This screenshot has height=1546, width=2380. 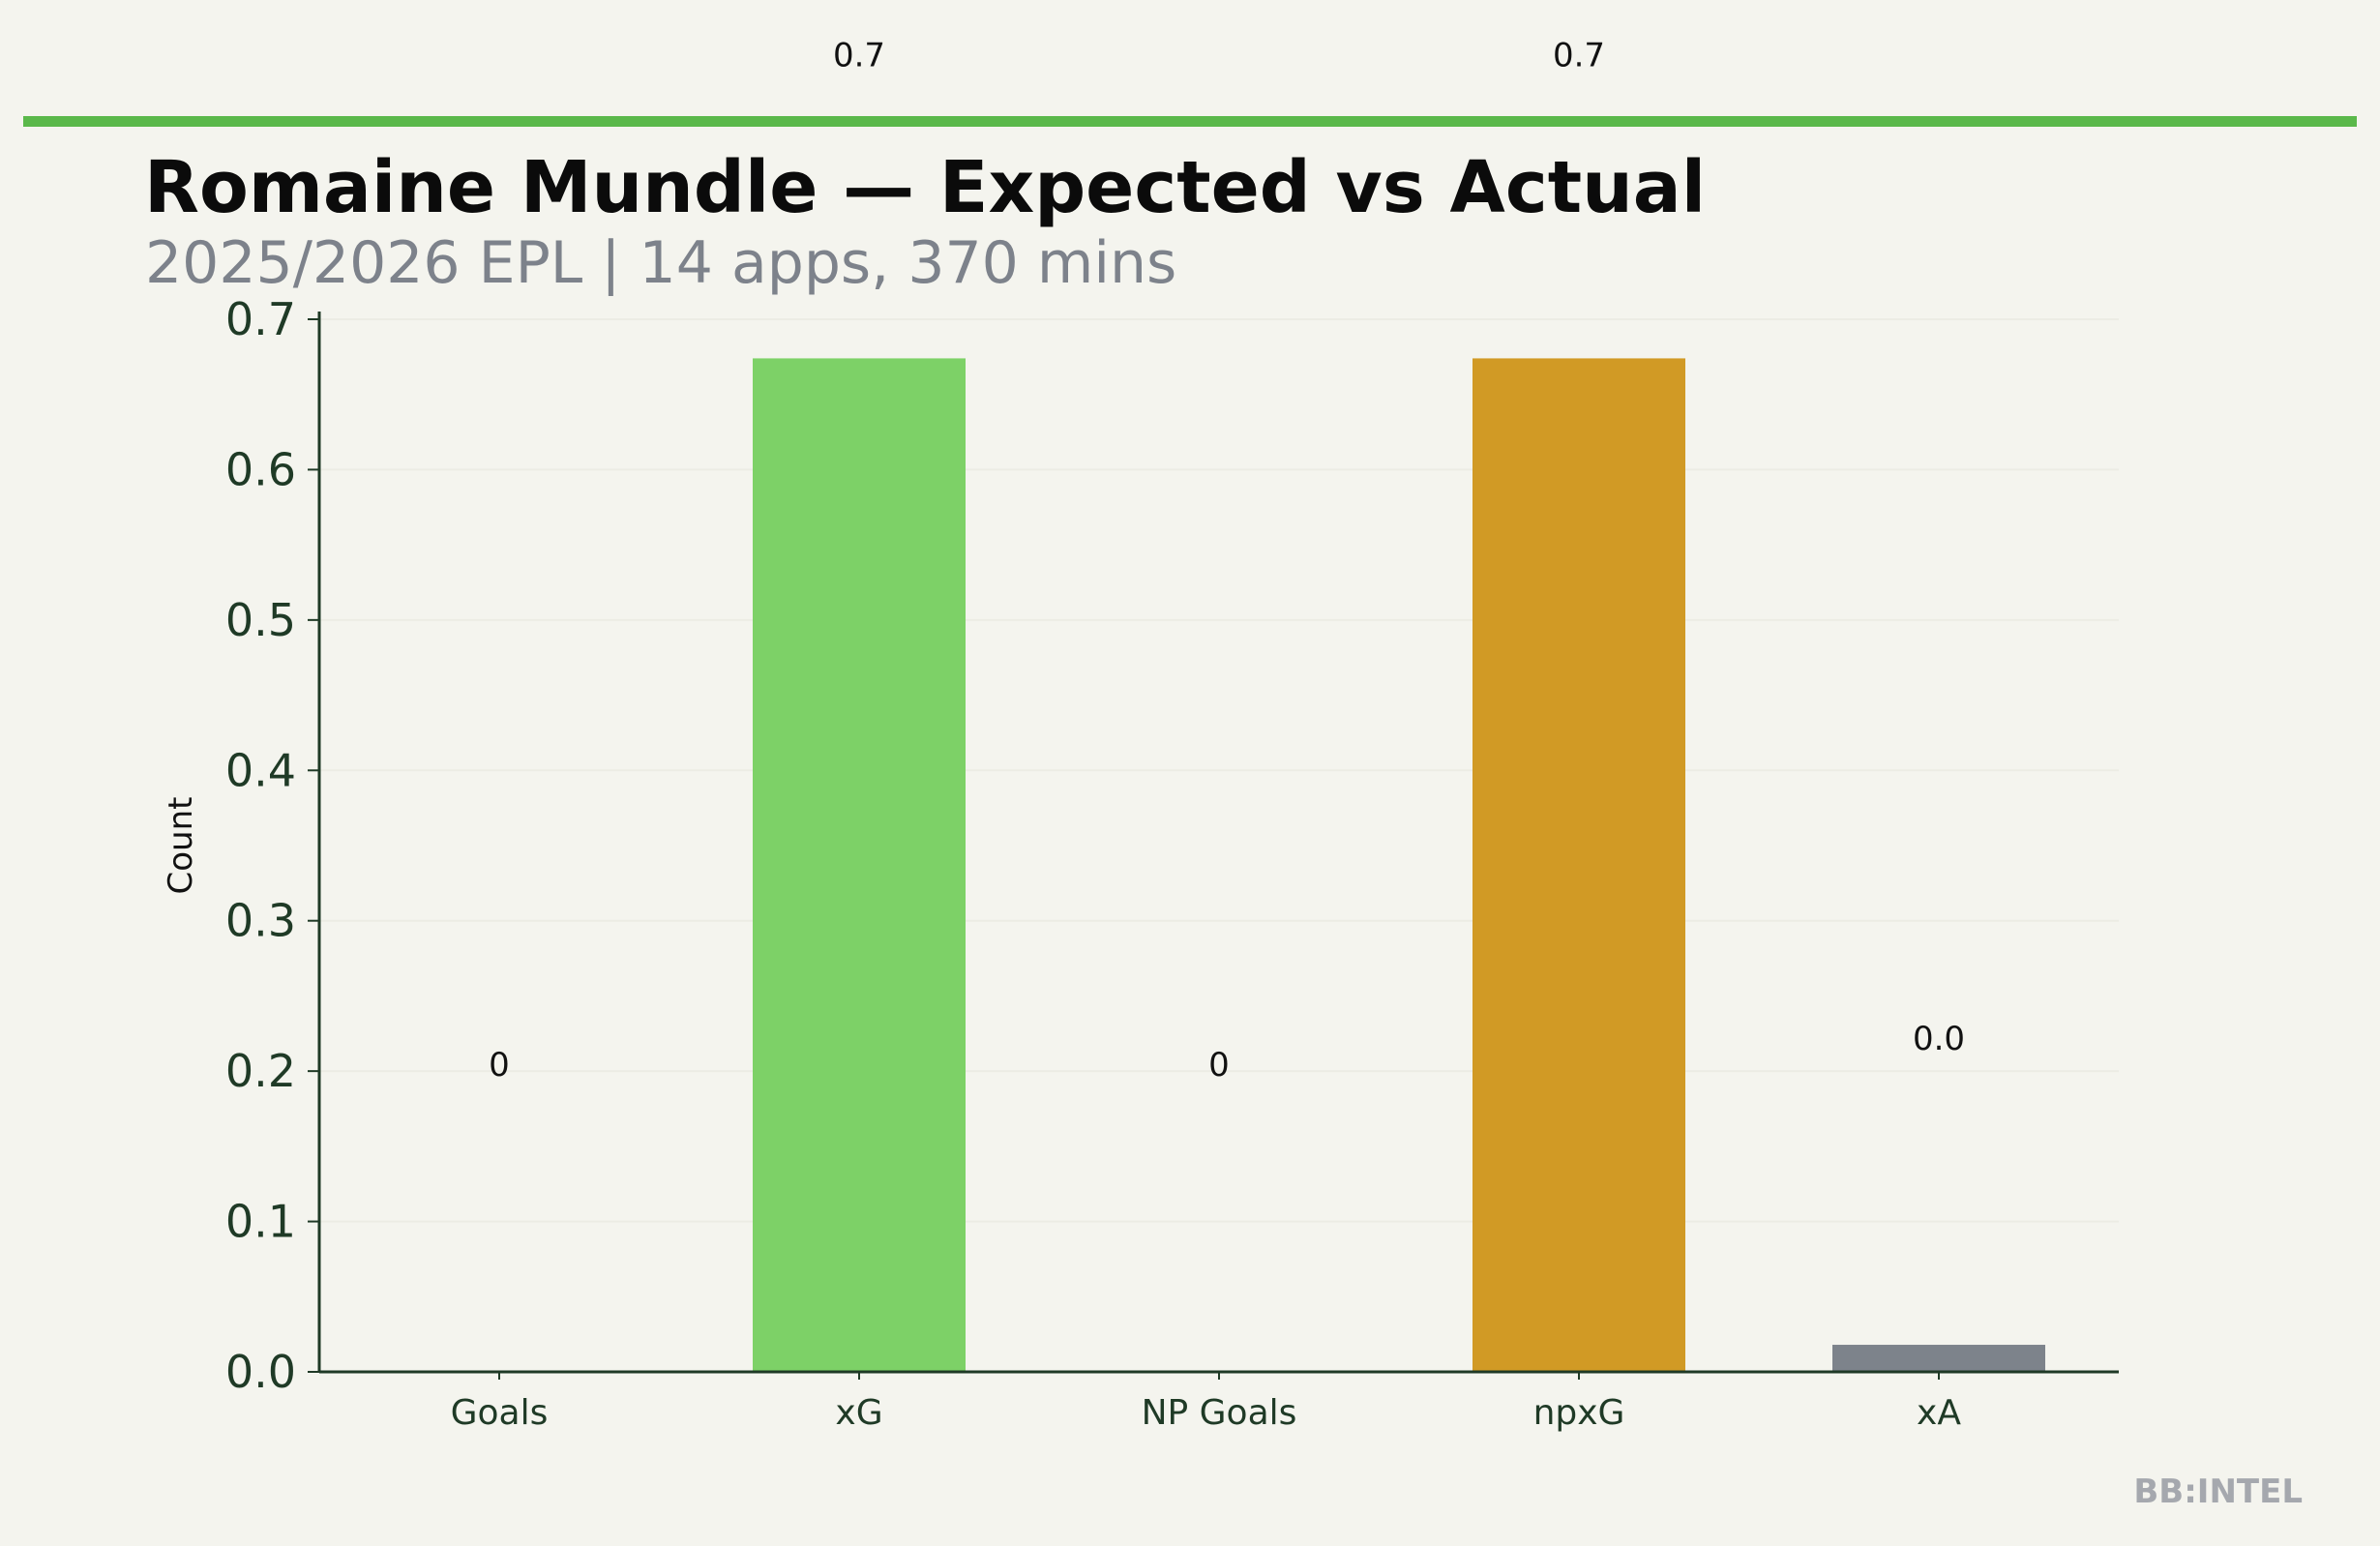 What do you see at coordinates (1579, 865) in the screenshot?
I see `bar-npxg` at bounding box center [1579, 865].